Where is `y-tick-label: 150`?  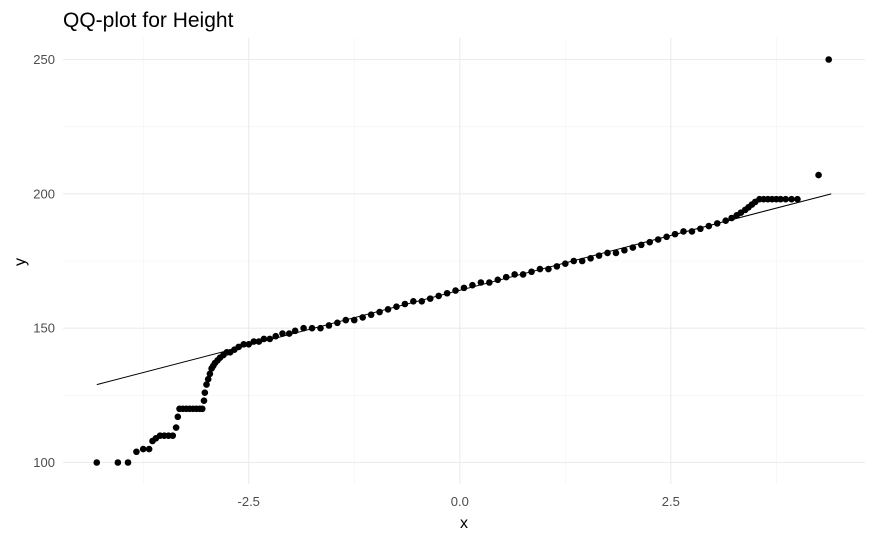 y-tick-label: 150 is located at coordinates (44, 328).